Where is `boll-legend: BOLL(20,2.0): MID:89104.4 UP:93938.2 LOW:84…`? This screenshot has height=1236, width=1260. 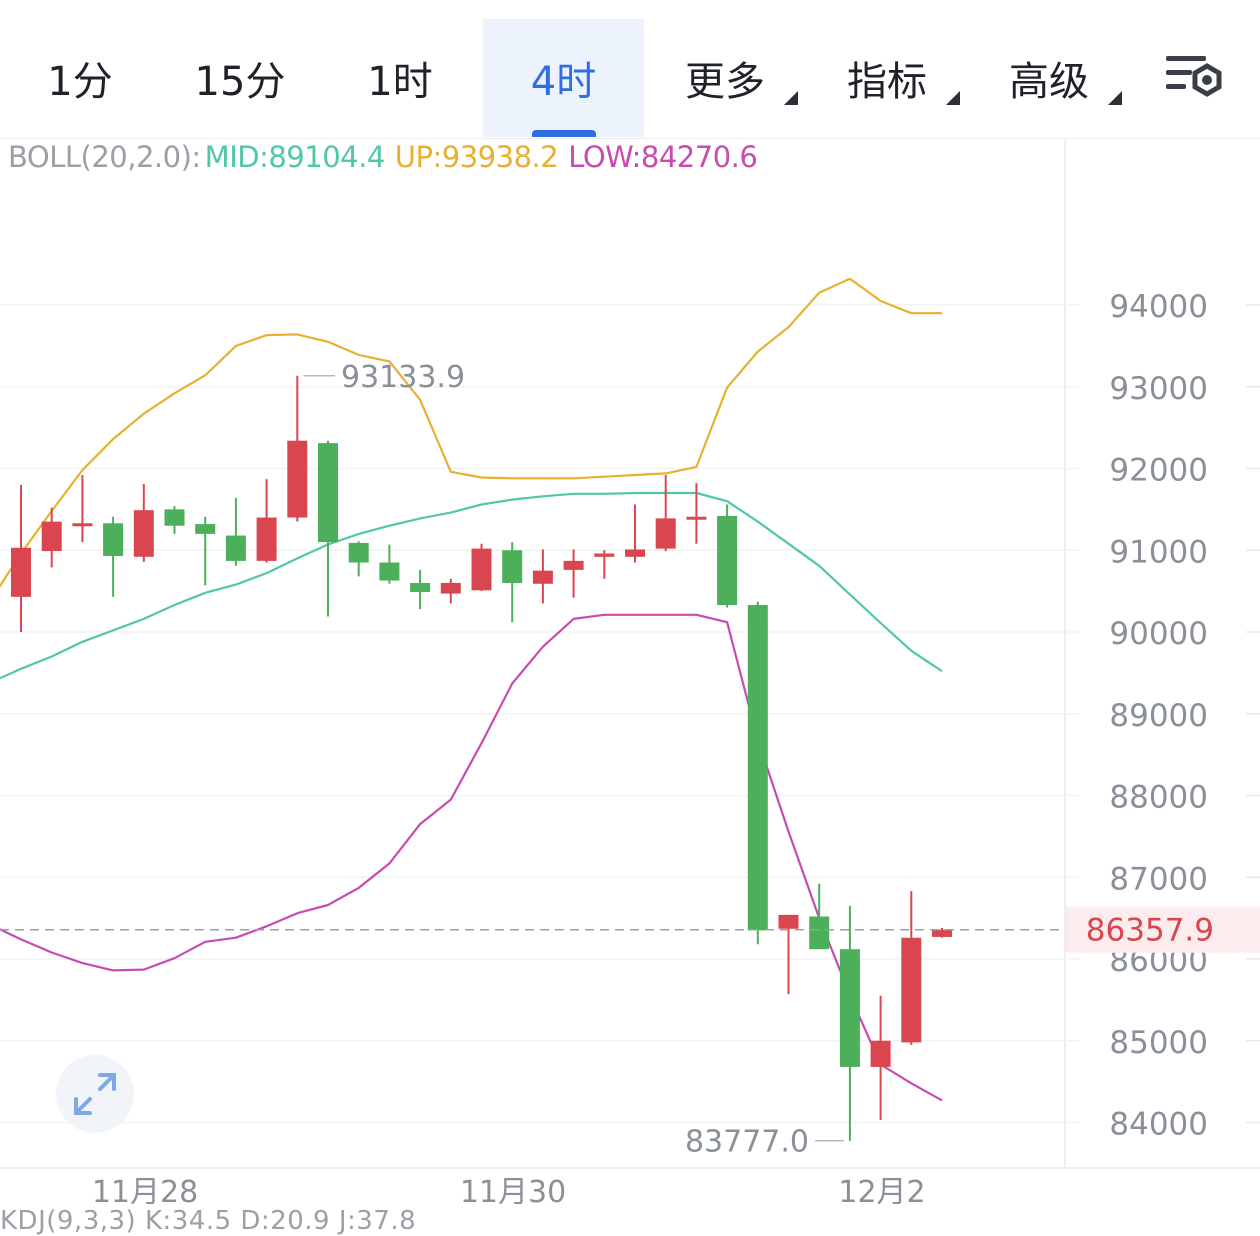
boll-legend: BOLL(20,2.0): MID:89104.4 UP:93938.2 LOW:84… is located at coordinates (387, 157).